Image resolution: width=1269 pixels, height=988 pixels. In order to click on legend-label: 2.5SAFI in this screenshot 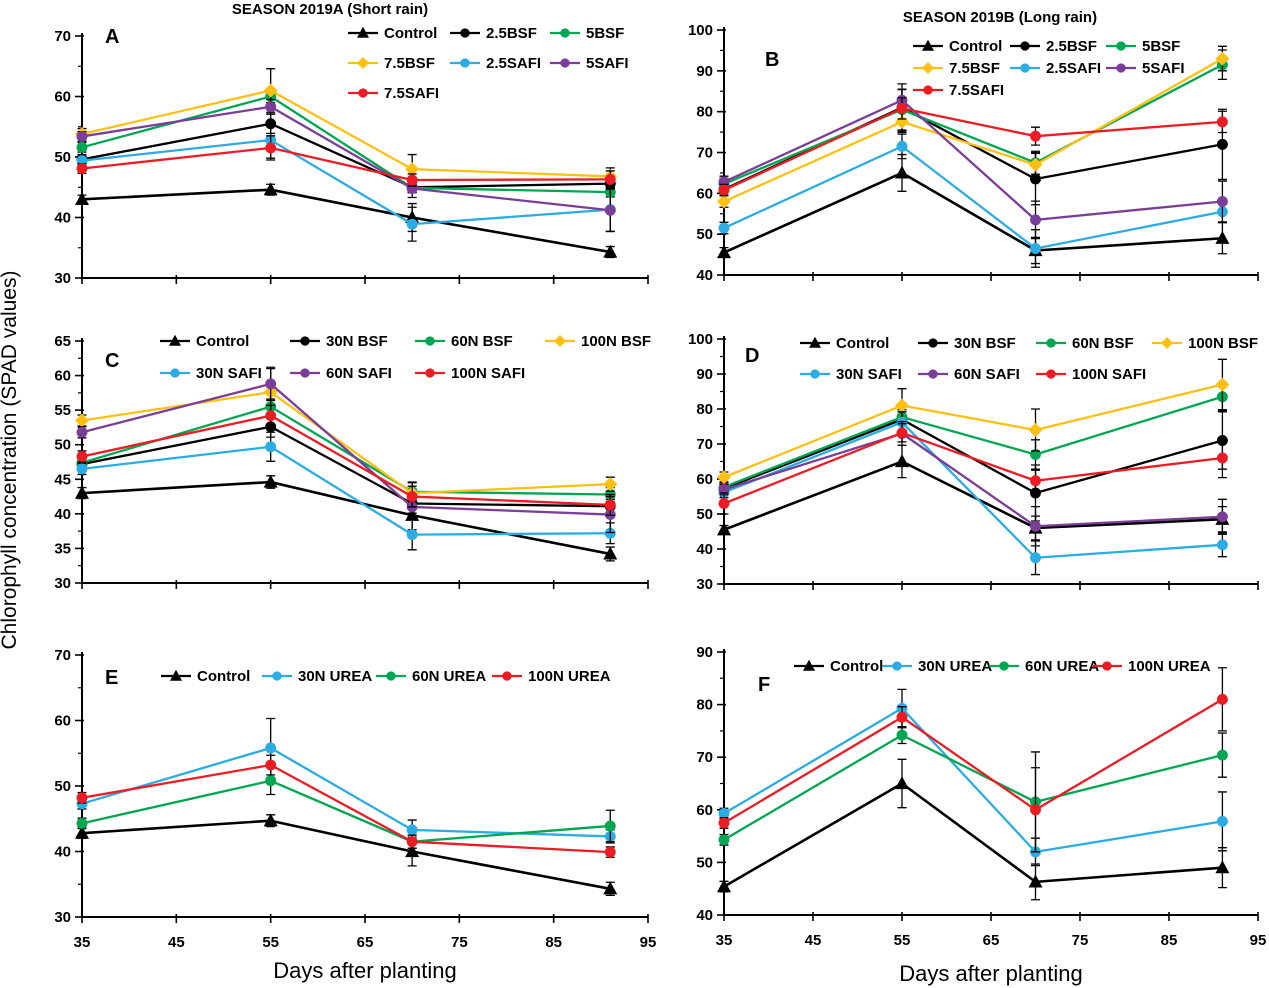, I will do `click(513, 63)`.